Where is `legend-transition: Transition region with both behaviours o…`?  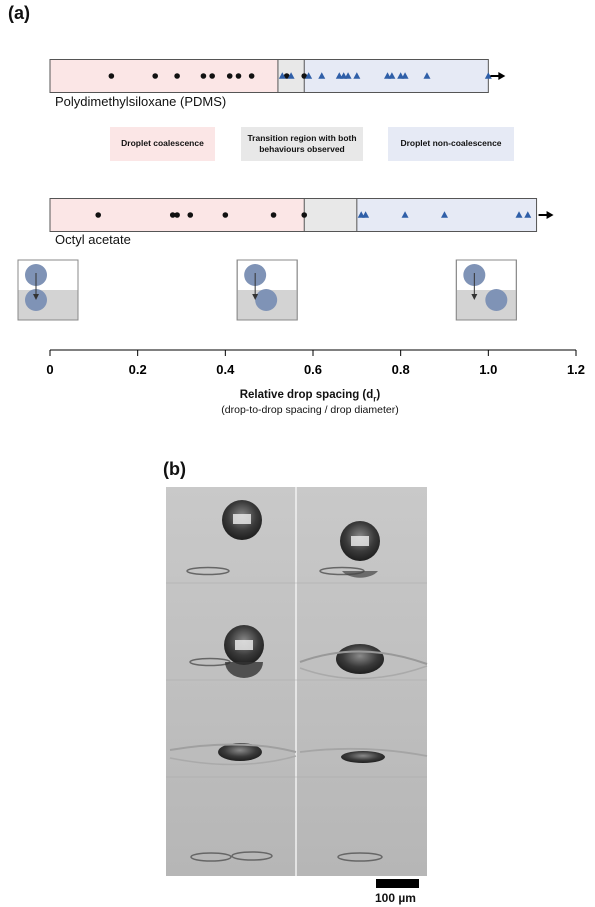
legend-transition: Transition region with both behaviours o… is located at coordinates (302, 144).